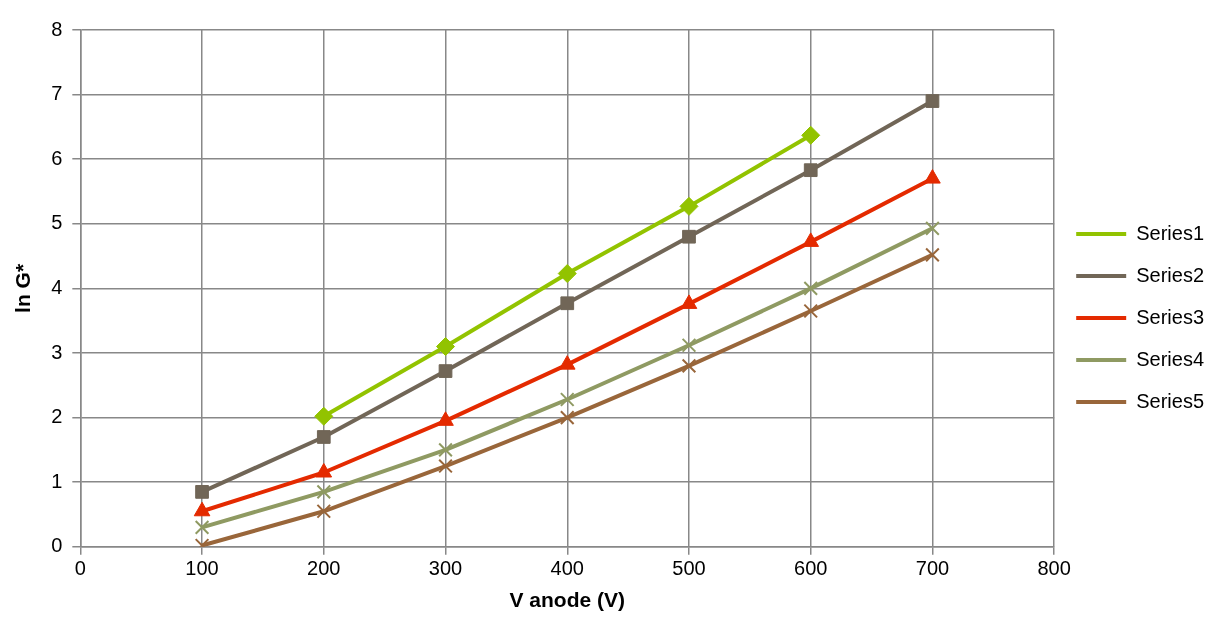 Image resolution: width=1232 pixels, height=626 pixels. I want to click on y-tick-label: 5, so click(57, 222).